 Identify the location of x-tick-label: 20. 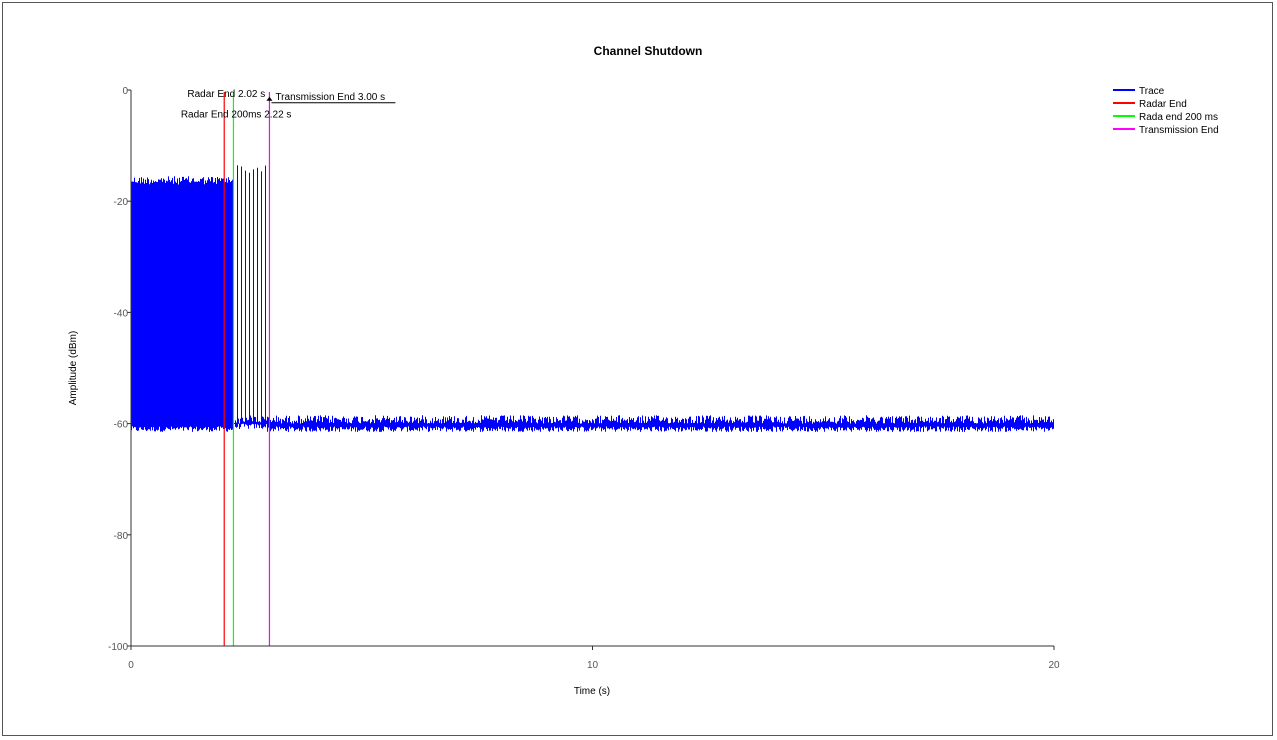
(1054, 665).